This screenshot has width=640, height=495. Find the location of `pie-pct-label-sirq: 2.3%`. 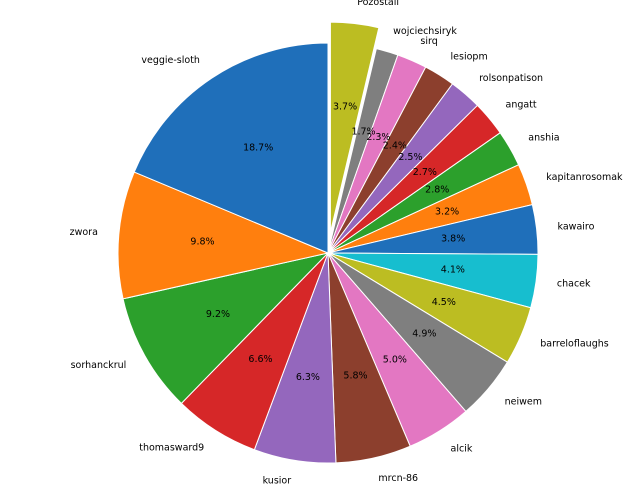

pie-pct-label-sirq: 2.3% is located at coordinates (378, 137).